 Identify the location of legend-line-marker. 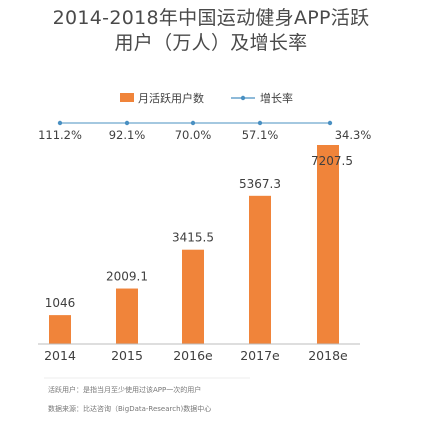
(243, 98).